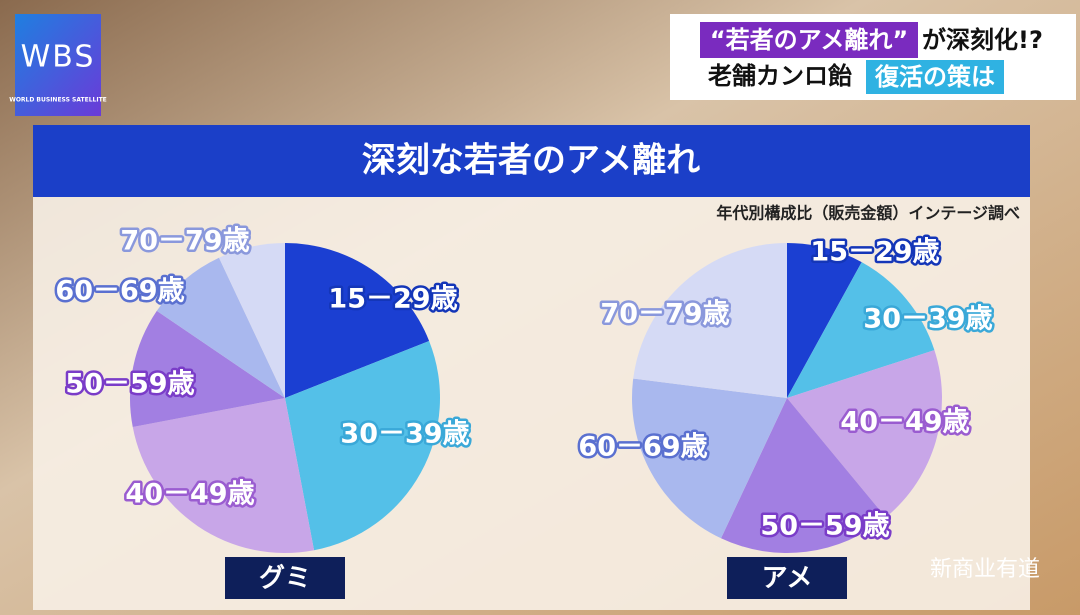 The image size is (1080, 615). I want to click on chart-label: アメ, so click(787, 579).